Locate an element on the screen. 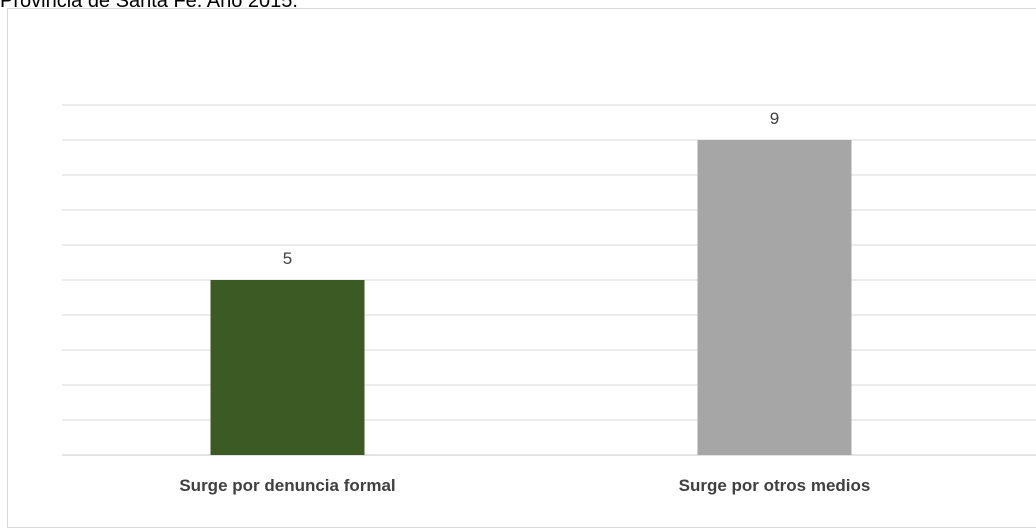 The height and width of the screenshot is (528, 1036). data-label-2: 9 is located at coordinates (774, 118).